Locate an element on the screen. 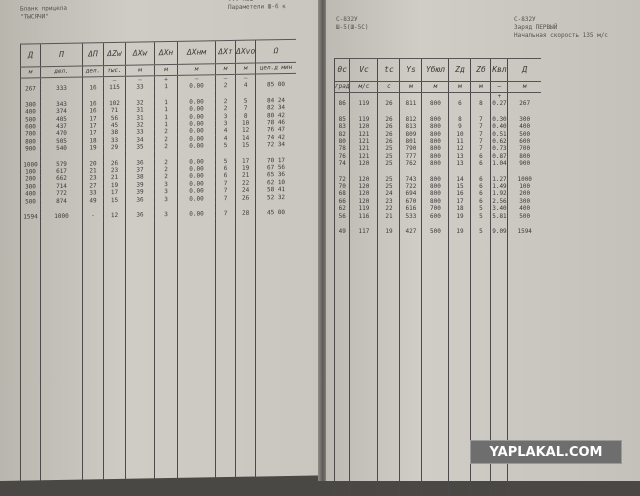  unit-cell: дел. is located at coordinates (61, 72).